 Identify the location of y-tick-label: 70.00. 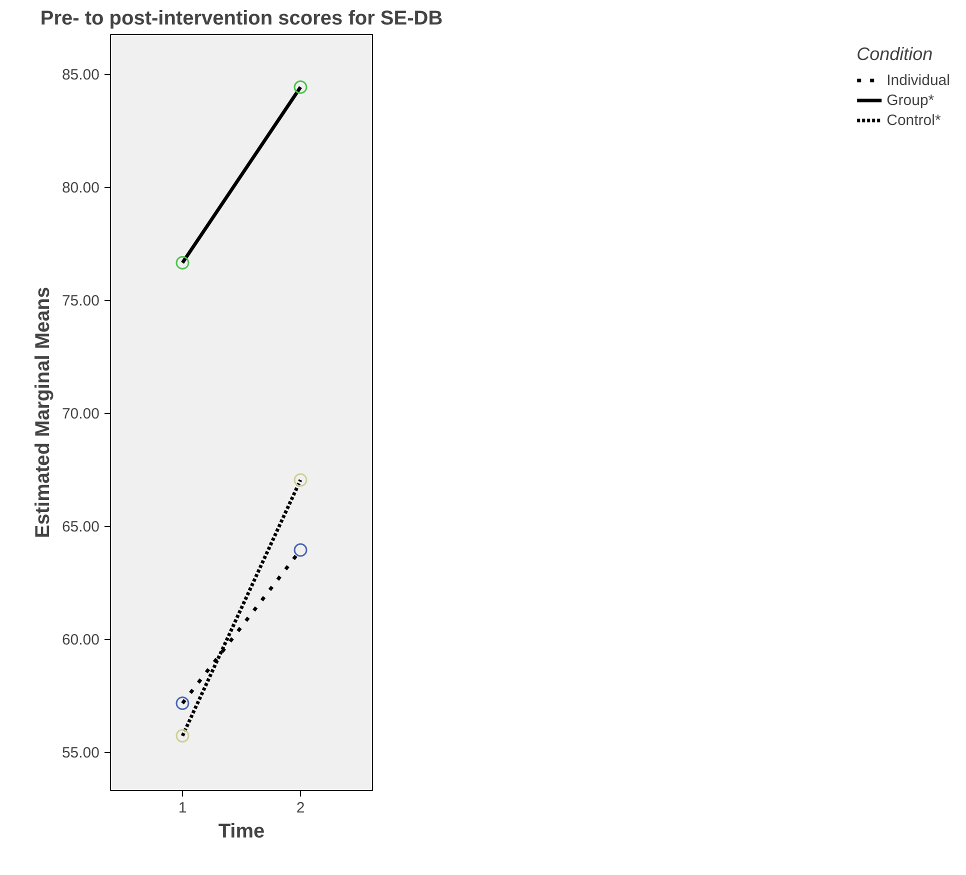
(81, 414).